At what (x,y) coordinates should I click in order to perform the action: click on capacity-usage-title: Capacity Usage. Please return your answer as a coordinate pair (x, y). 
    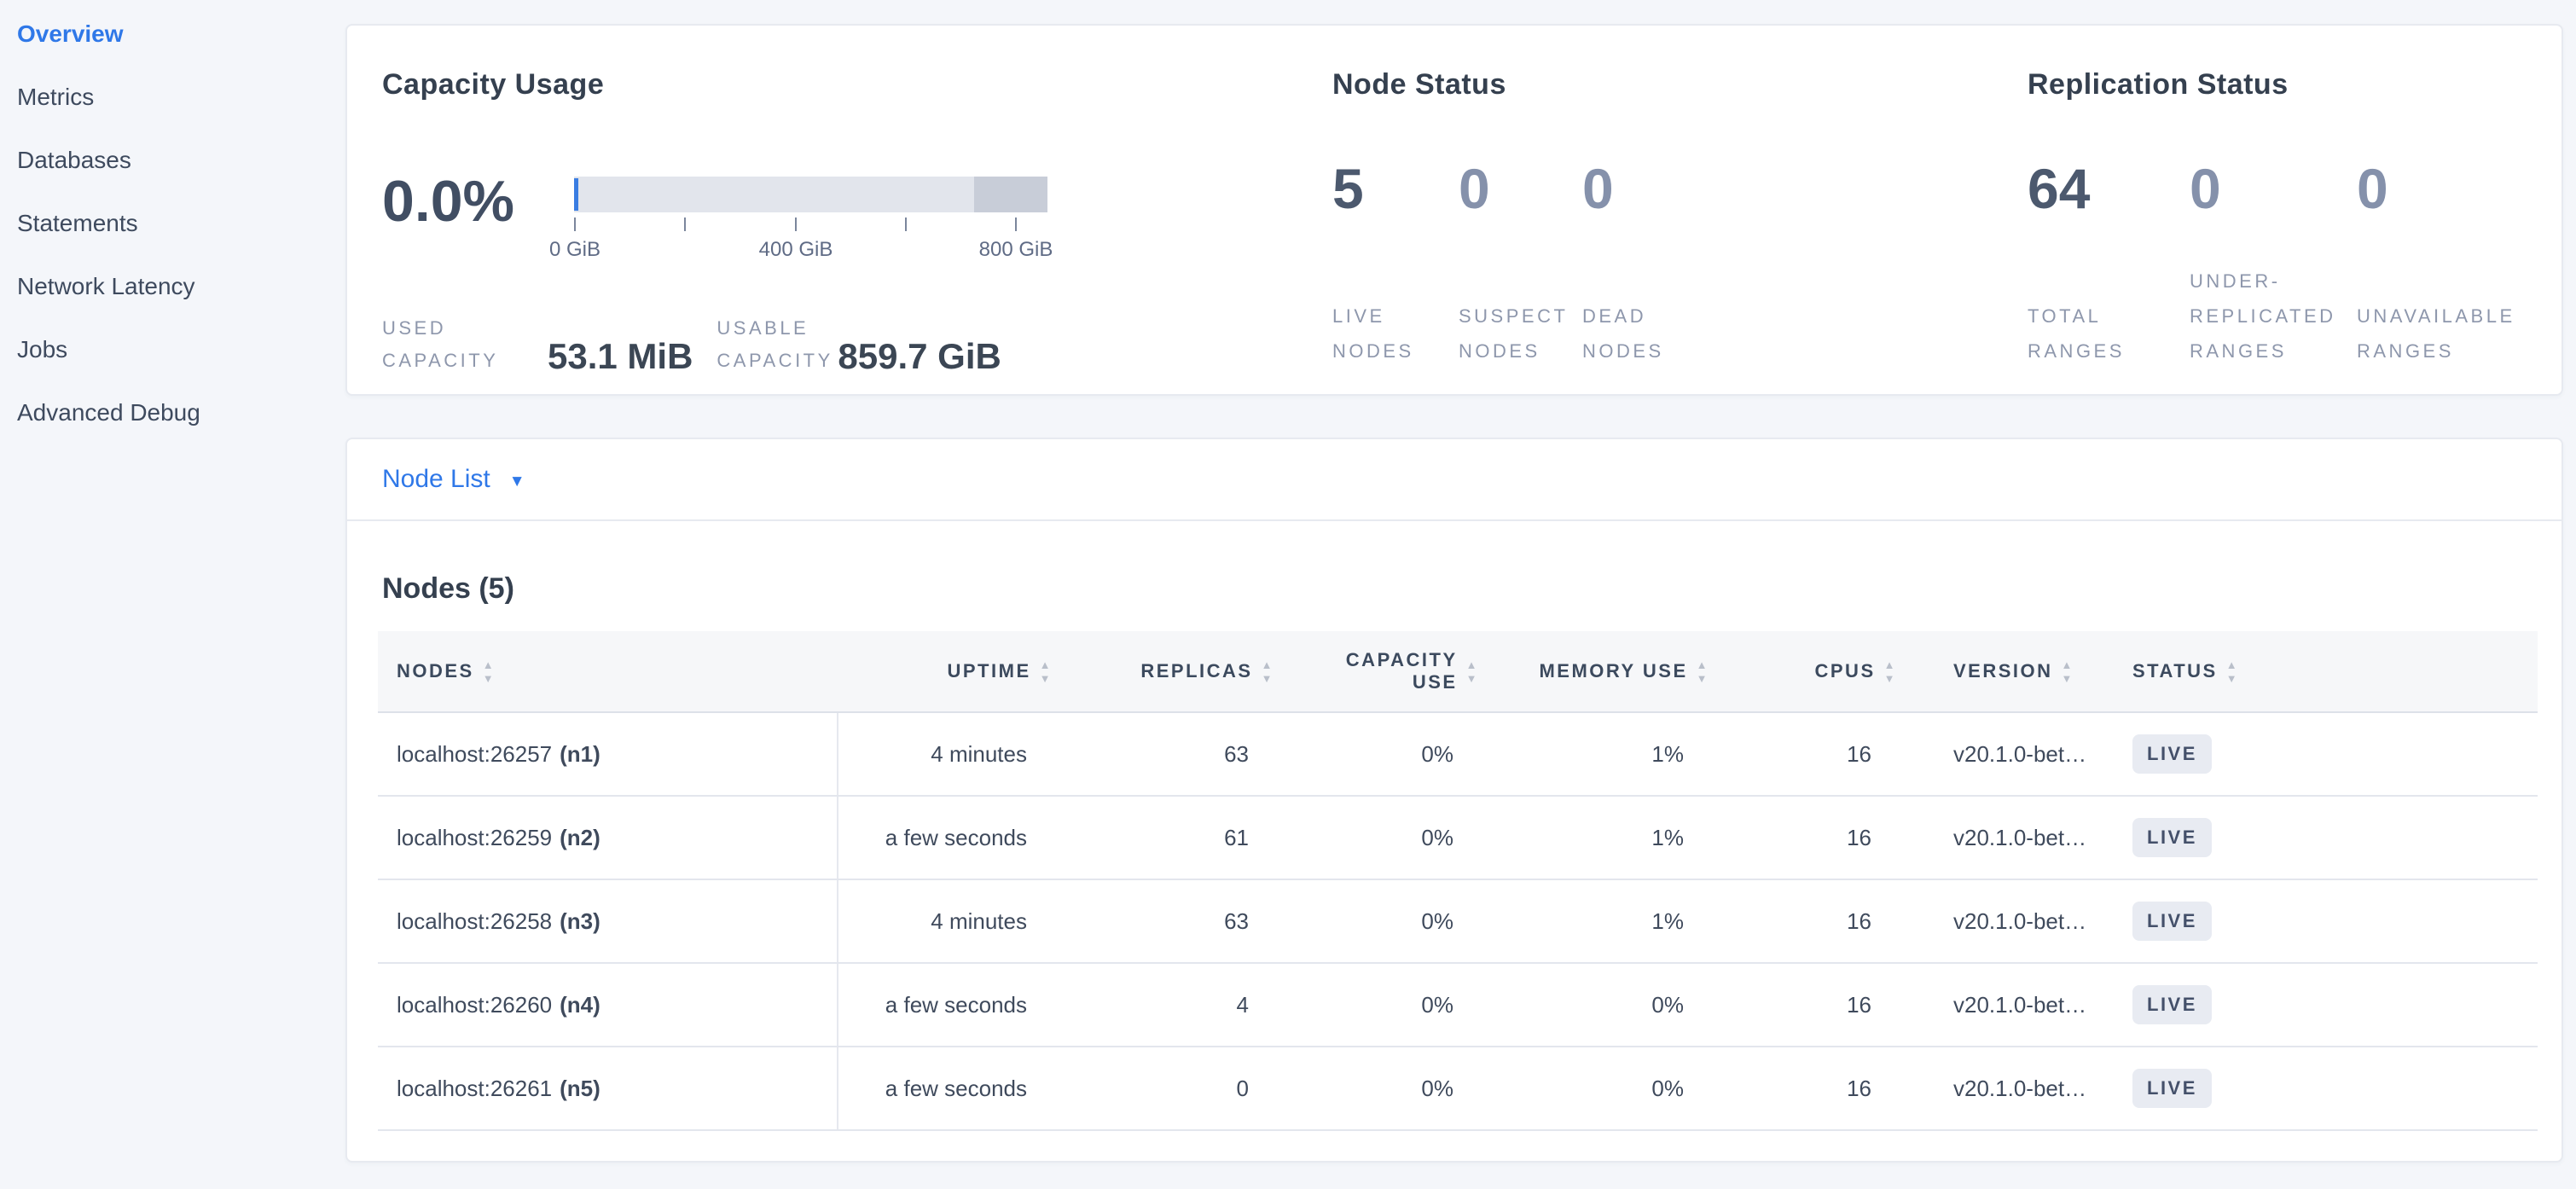
    Looking at the image, I should click on (493, 84).